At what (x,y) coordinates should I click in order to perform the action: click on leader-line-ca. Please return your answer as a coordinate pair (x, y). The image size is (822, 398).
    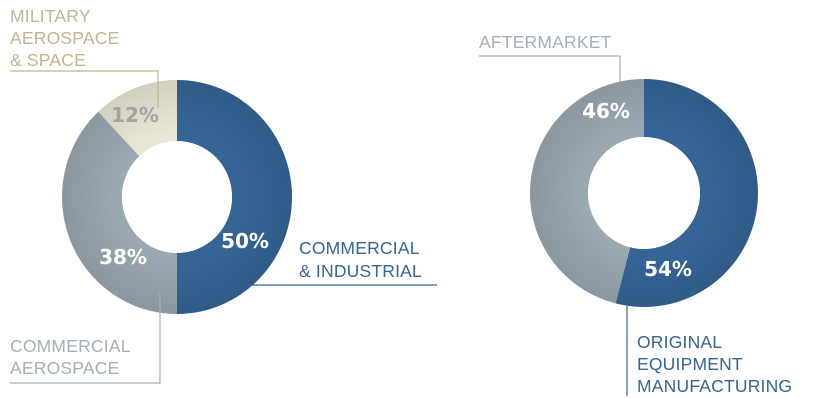
    Looking at the image, I should click on (85, 338).